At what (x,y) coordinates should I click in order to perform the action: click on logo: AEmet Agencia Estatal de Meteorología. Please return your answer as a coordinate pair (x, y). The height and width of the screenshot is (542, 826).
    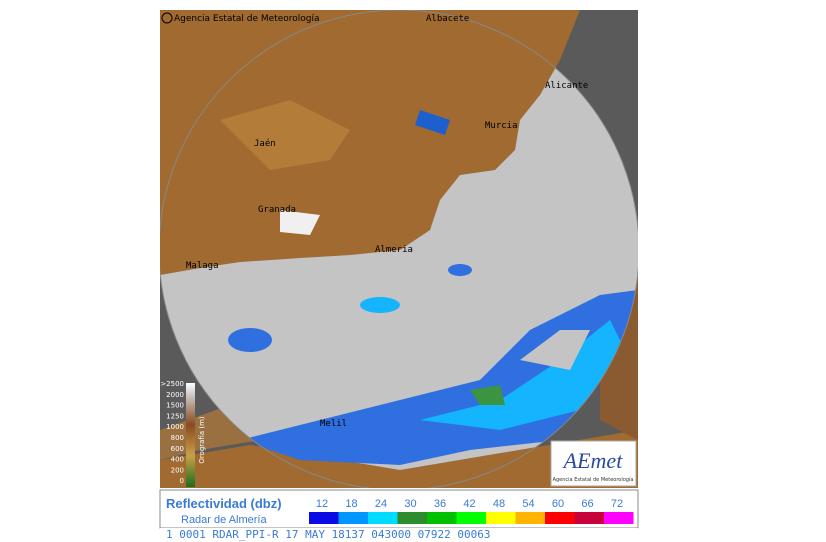
    Looking at the image, I should click on (593, 463).